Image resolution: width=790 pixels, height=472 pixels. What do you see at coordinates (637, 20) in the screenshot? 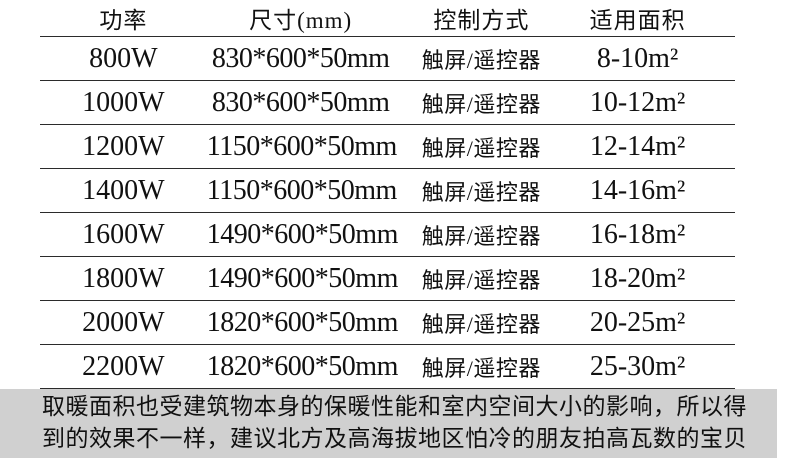
I see `header-cell-area: 适用面积` at bounding box center [637, 20].